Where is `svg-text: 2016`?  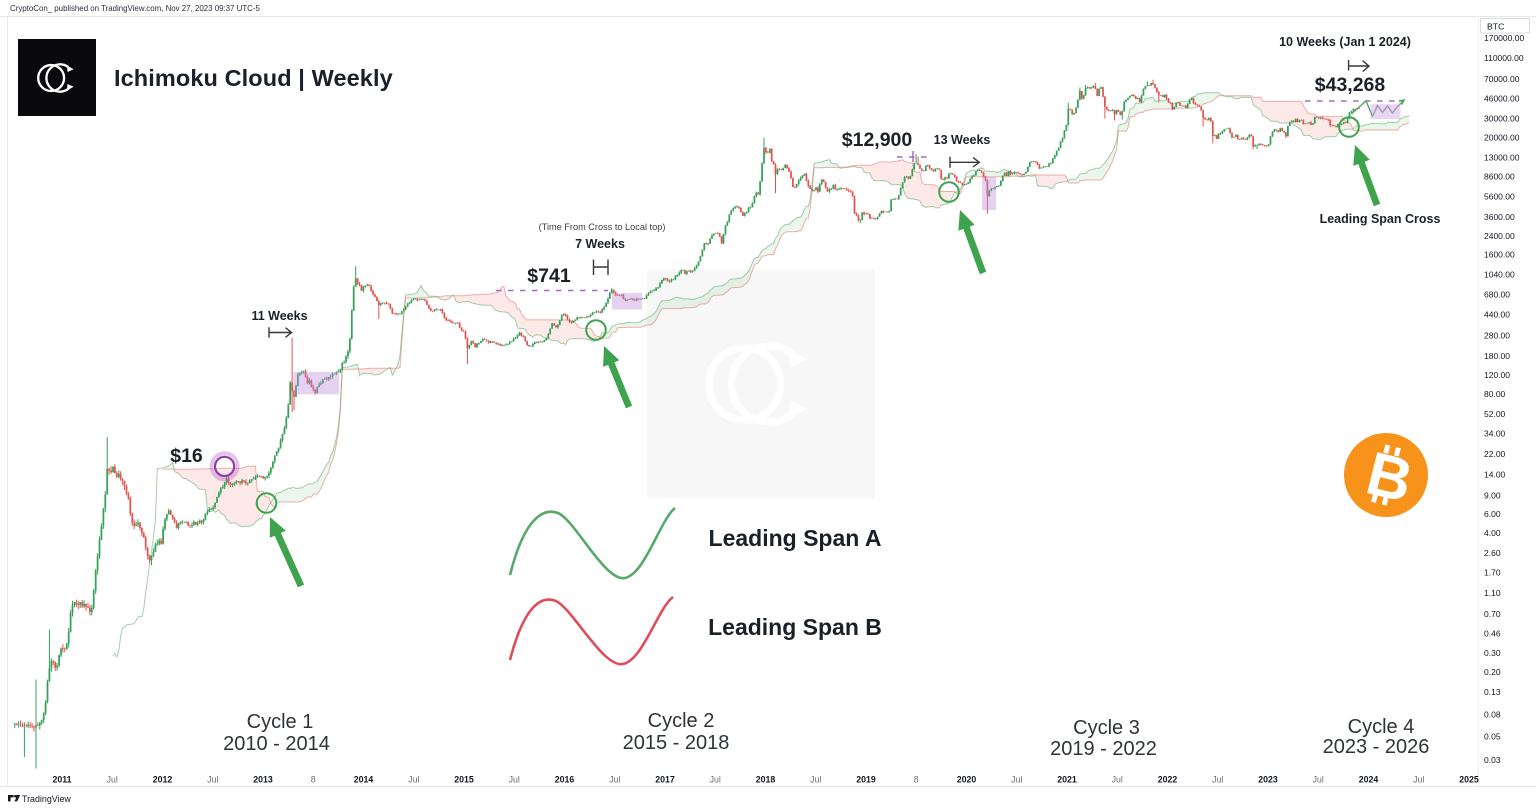 svg-text: 2016 is located at coordinates (565, 780).